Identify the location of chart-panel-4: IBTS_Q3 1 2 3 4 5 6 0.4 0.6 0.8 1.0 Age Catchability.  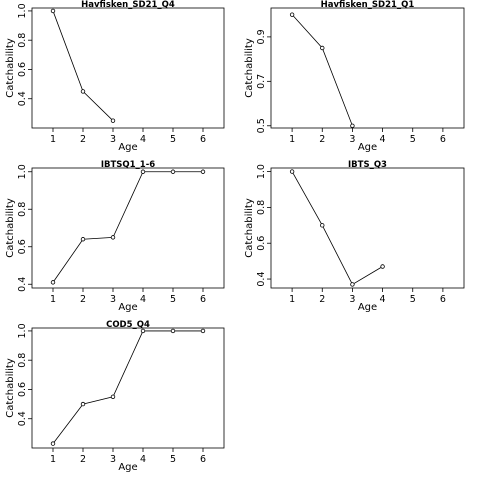
(354, 236).